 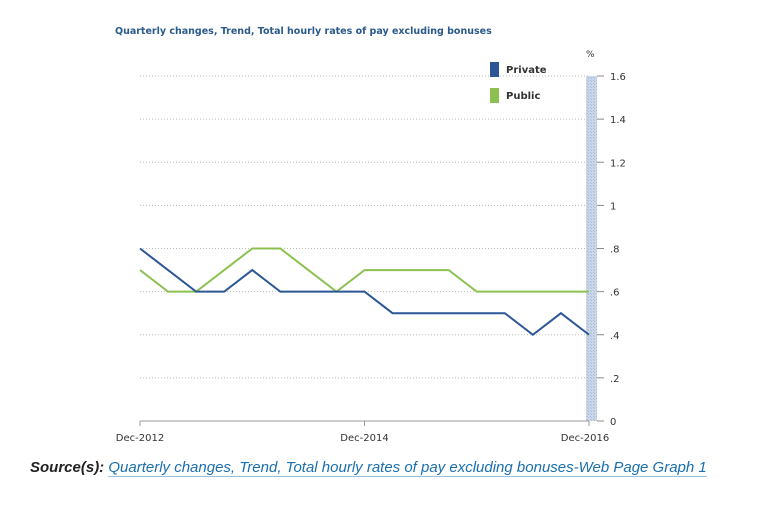 I want to click on y-tick-label: 0, so click(x=613, y=422).